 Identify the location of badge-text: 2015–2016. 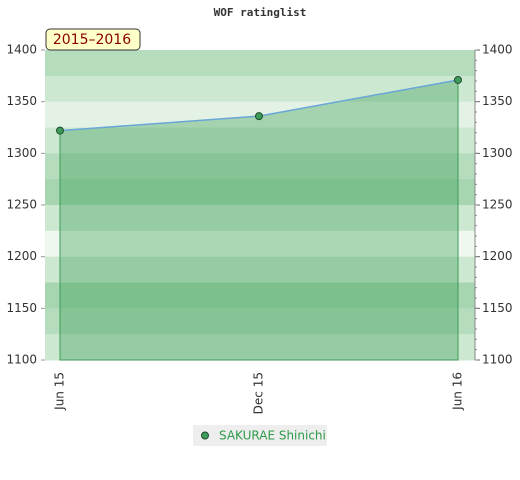
(92, 40).